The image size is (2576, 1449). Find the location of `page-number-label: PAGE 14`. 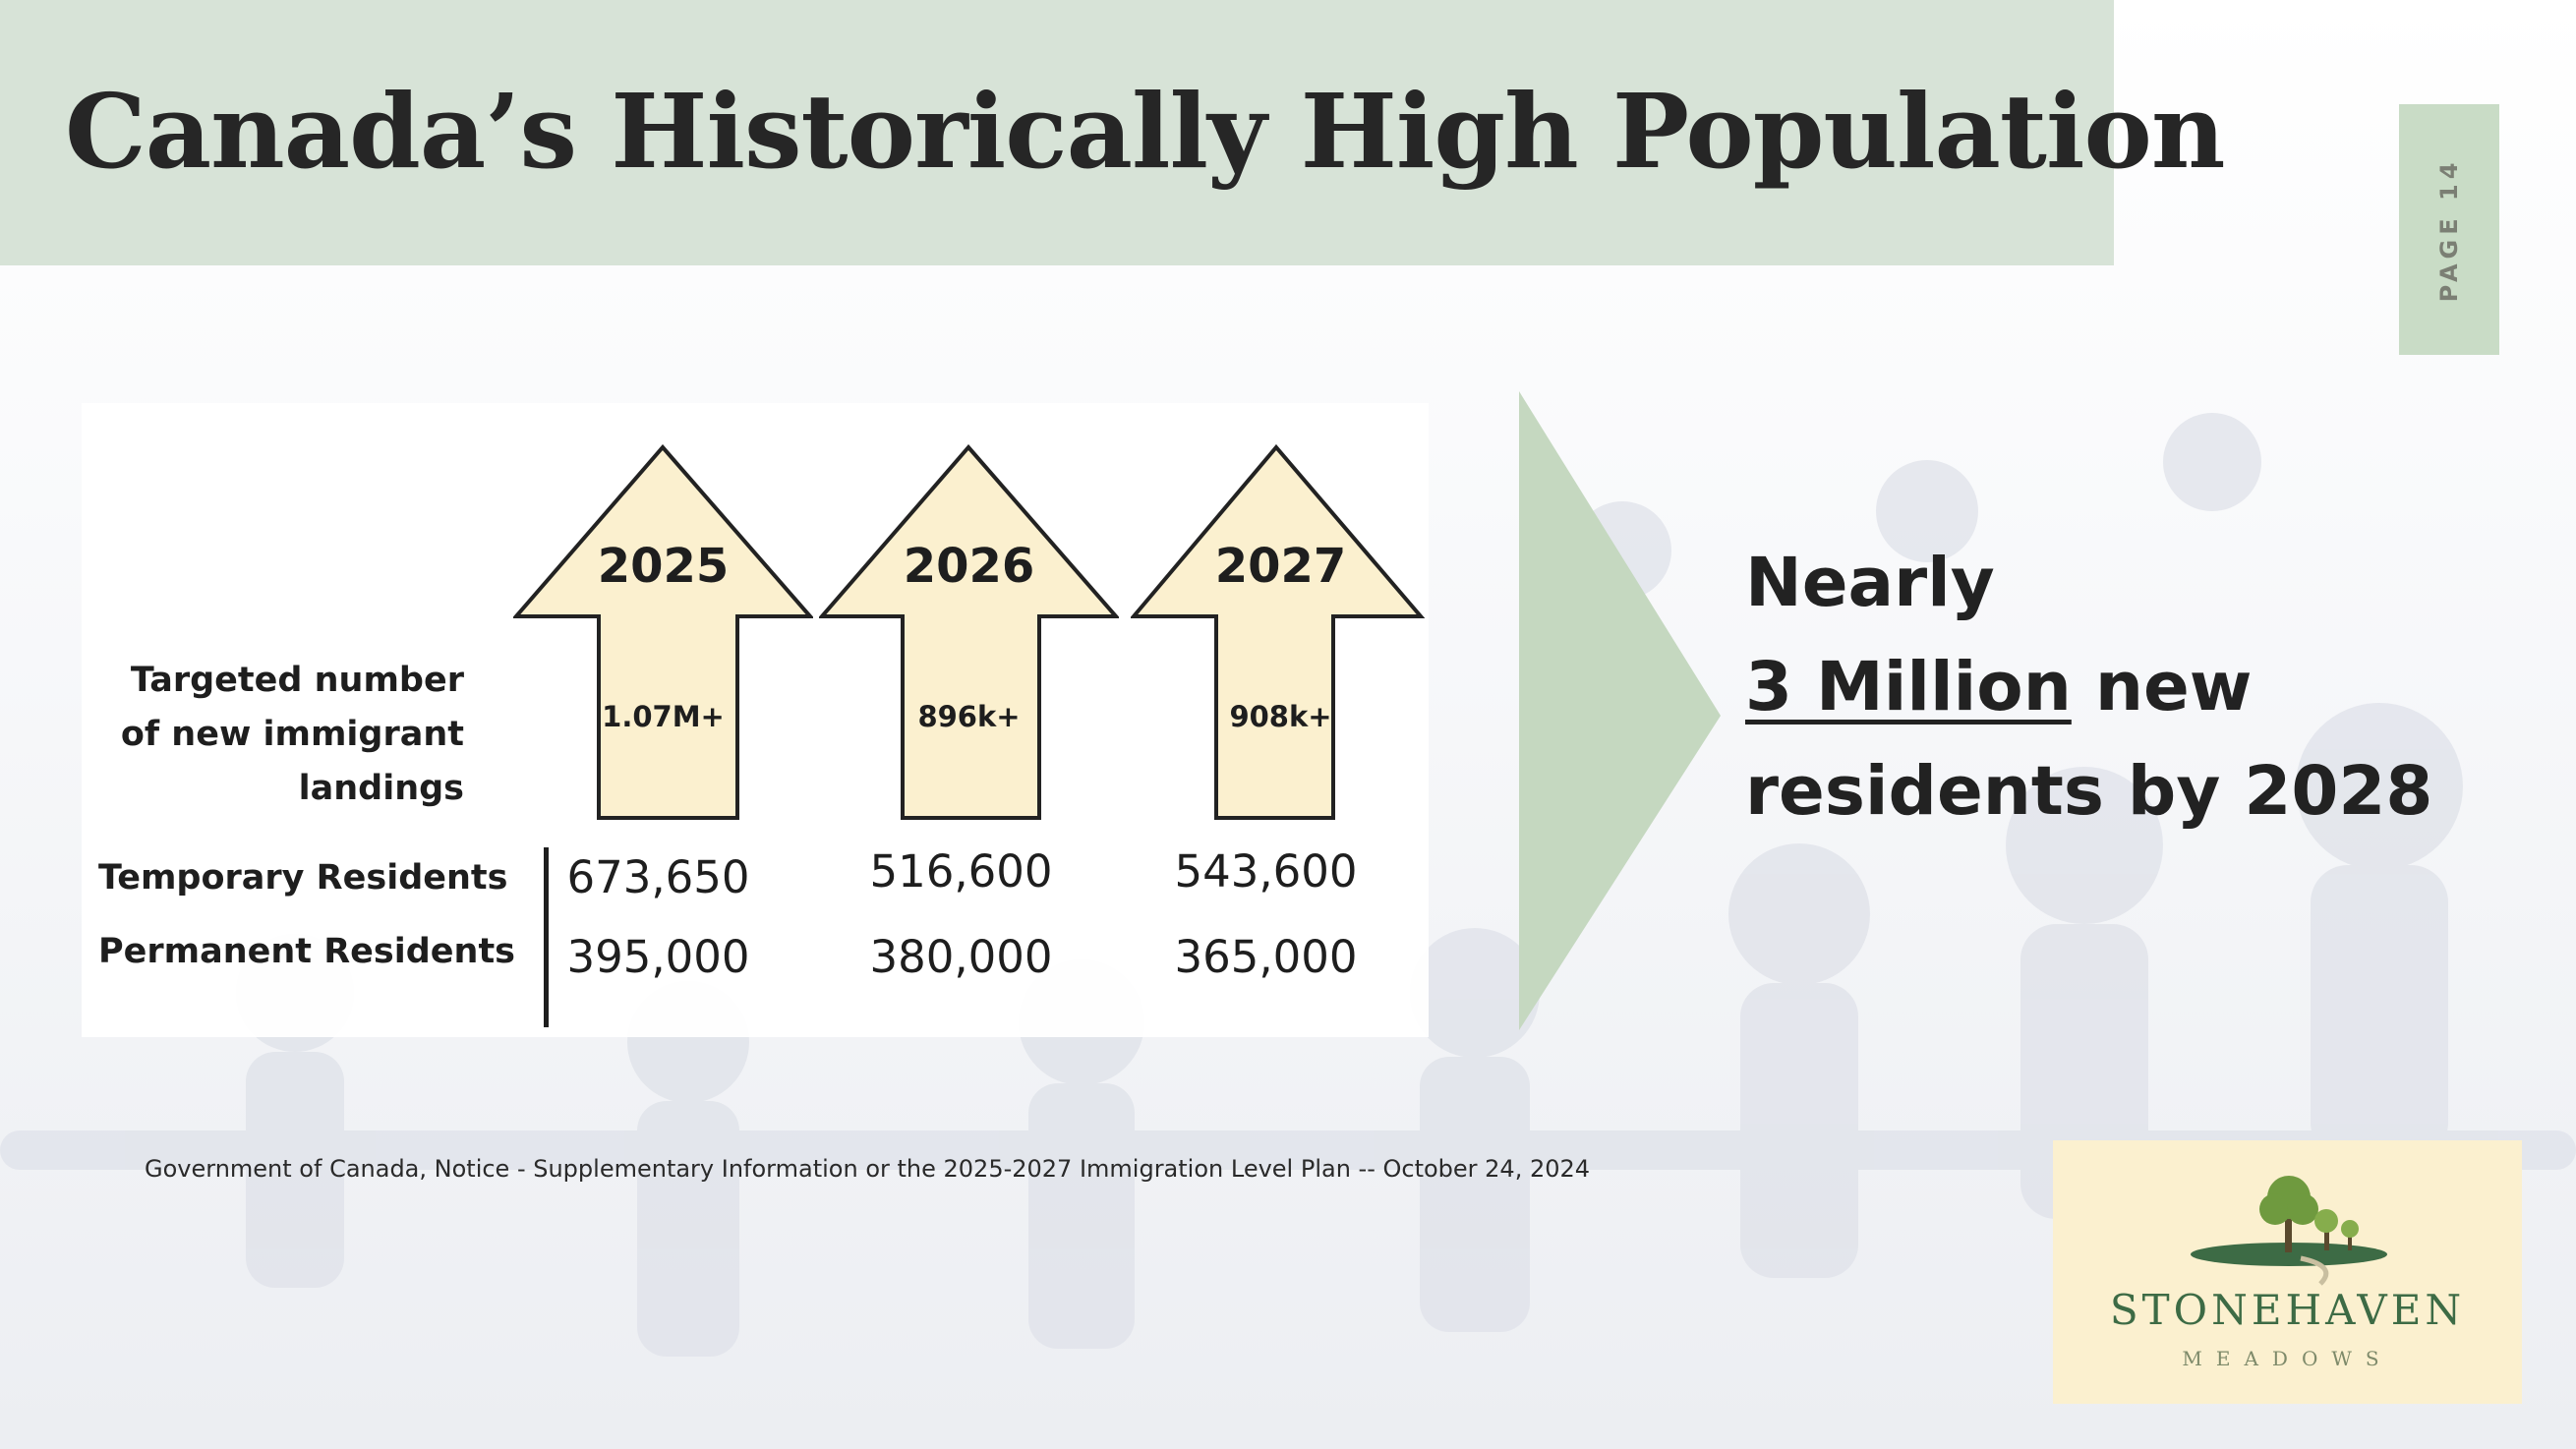

page-number-label: PAGE 14 is located at coordinates (2449, 230).